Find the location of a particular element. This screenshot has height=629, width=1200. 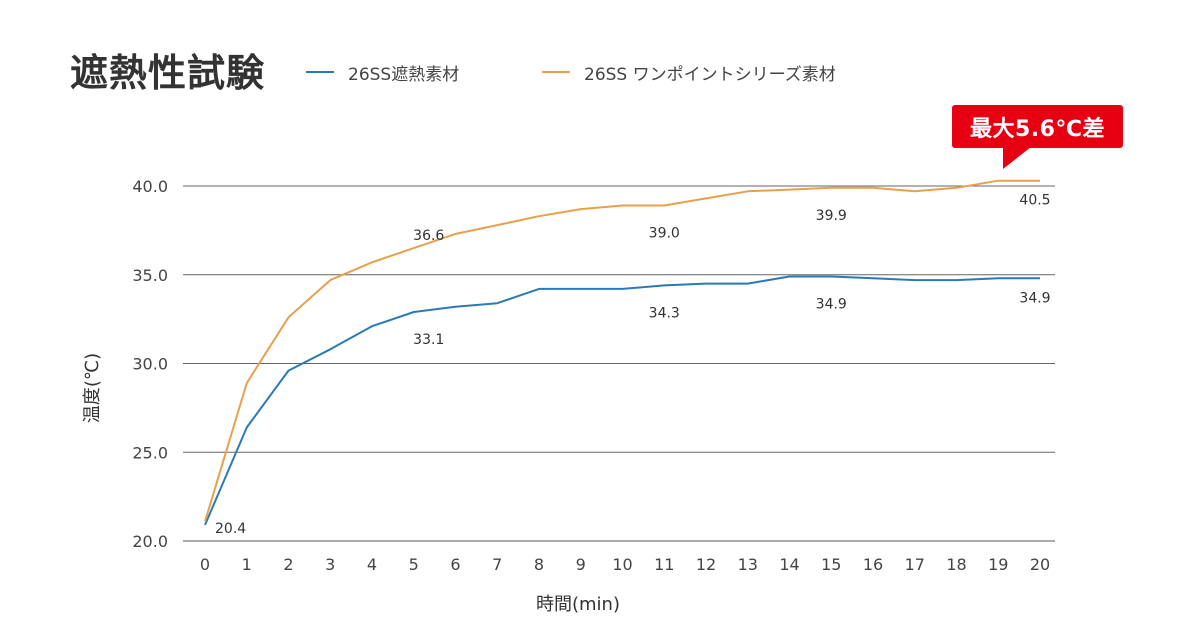

x-tick-label: 10 is located at coordinates (622, 564).